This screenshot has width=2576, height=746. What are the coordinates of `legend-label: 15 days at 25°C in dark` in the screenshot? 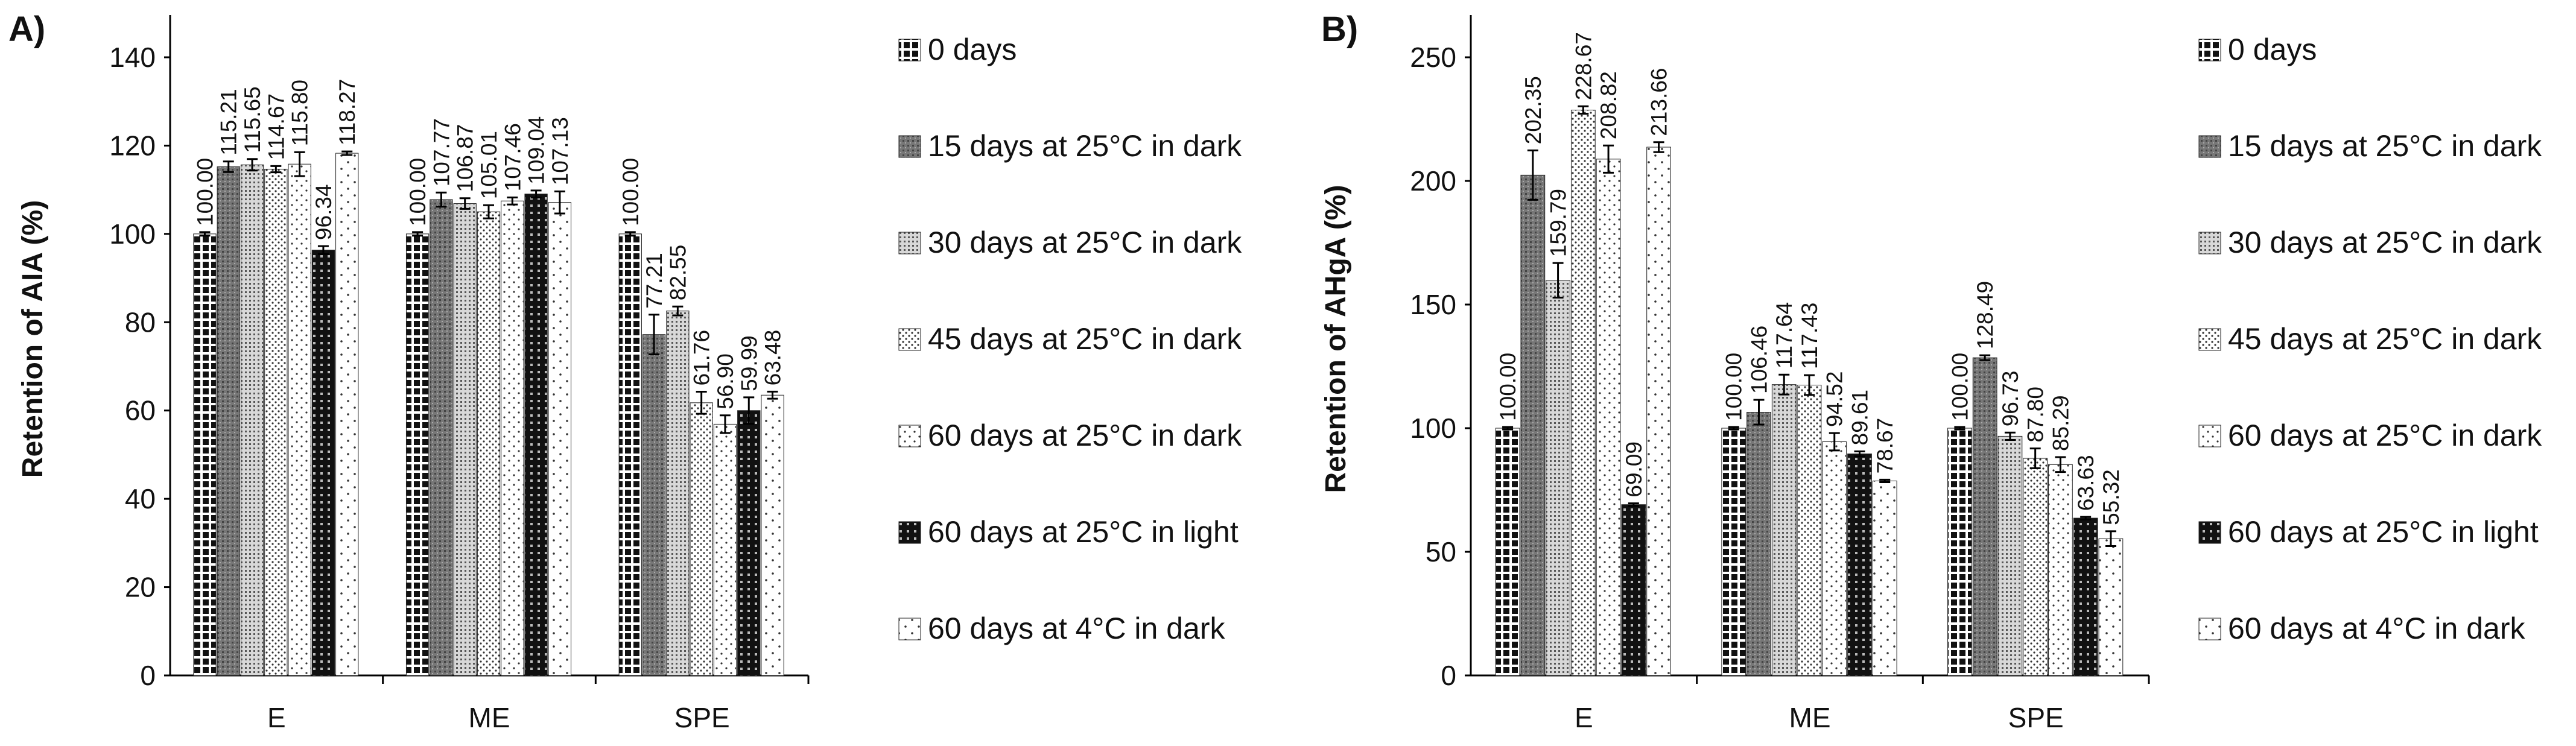 It's located at (2385, 146).